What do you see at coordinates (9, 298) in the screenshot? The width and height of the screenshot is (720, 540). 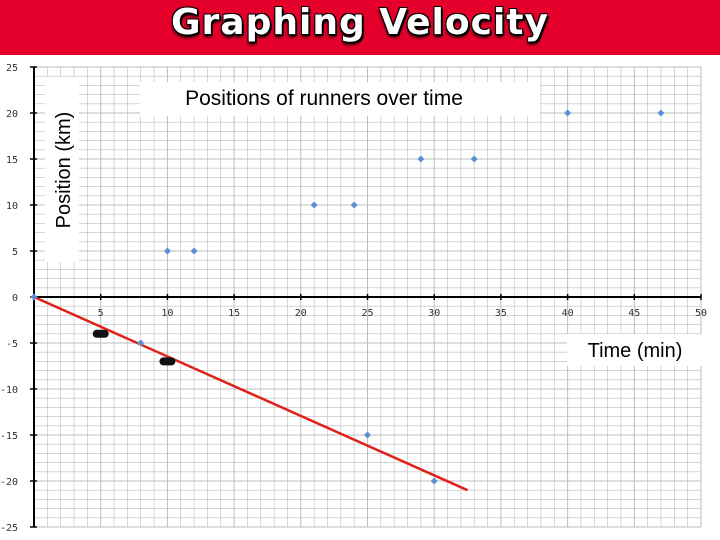 I see `y-tick-labels: 25 20 15 10 5 0 -5 -10 -15 -20 -25` at bounding box center [9, 298].